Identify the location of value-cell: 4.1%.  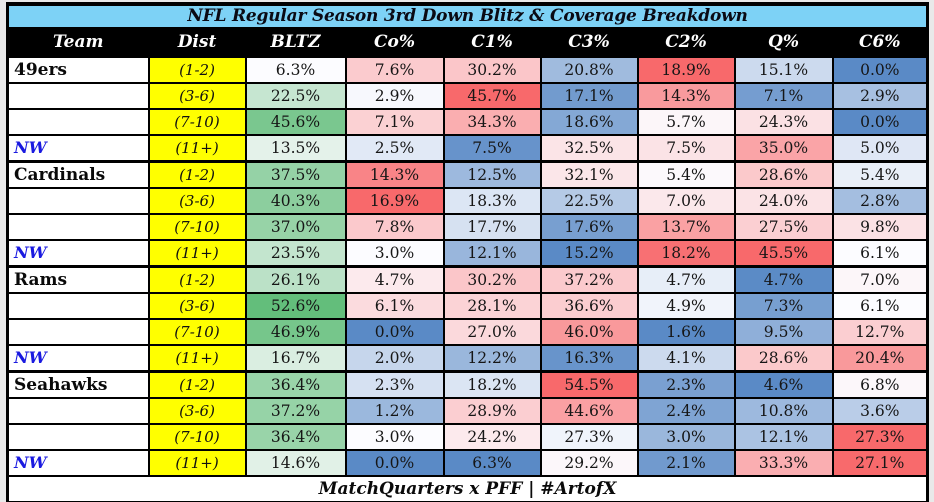
(686, 358).